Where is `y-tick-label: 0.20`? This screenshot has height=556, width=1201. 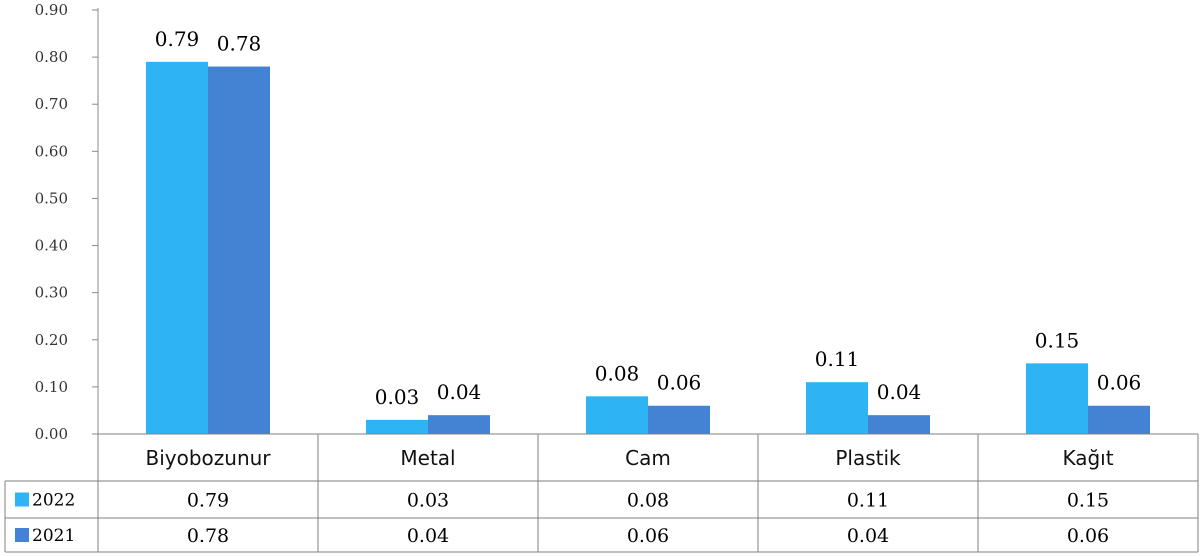 y-tick-label: 0.20 is located at coordinates (51, 340).